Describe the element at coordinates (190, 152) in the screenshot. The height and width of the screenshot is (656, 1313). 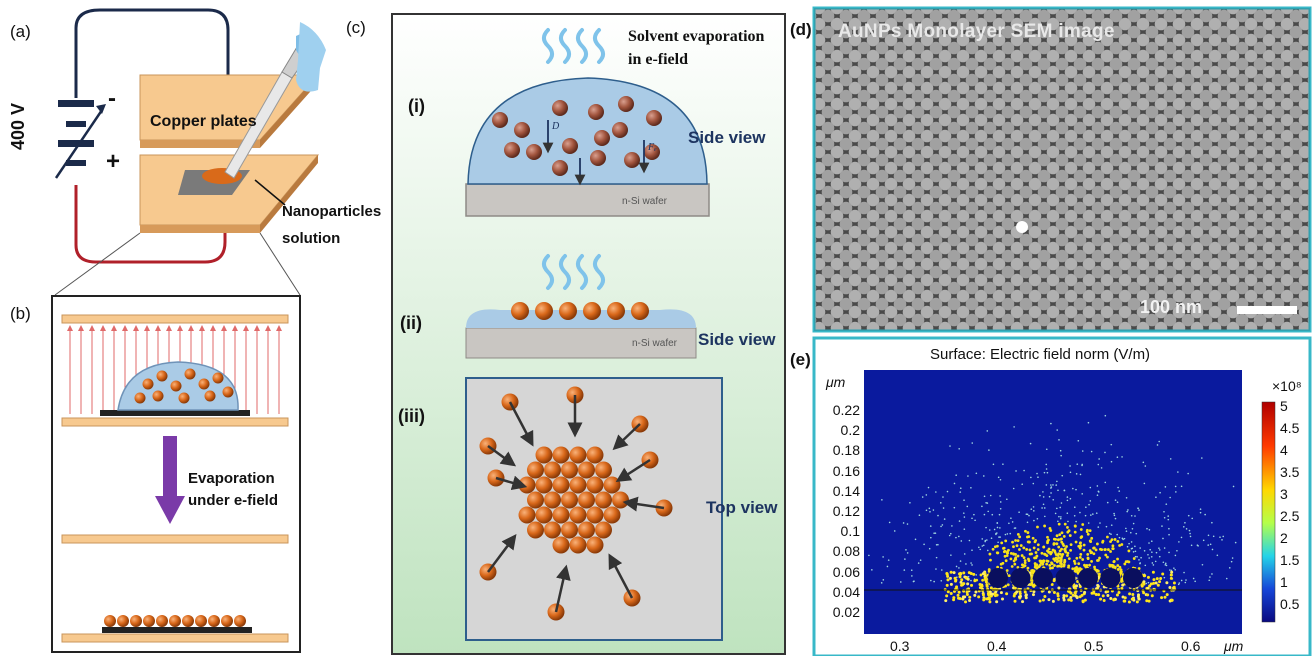
I see `panel-a` at that location.